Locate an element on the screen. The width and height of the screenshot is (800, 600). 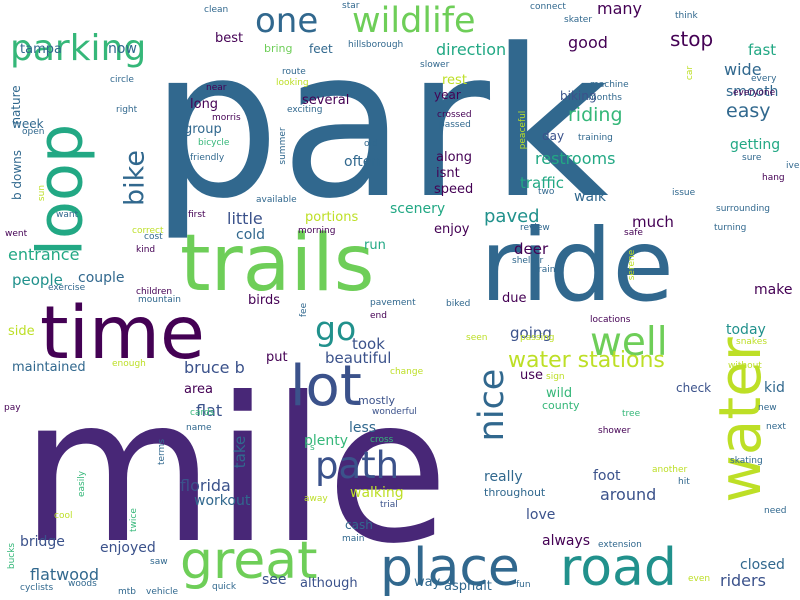
cloud-word: couple is located at coordinates (101, 278).